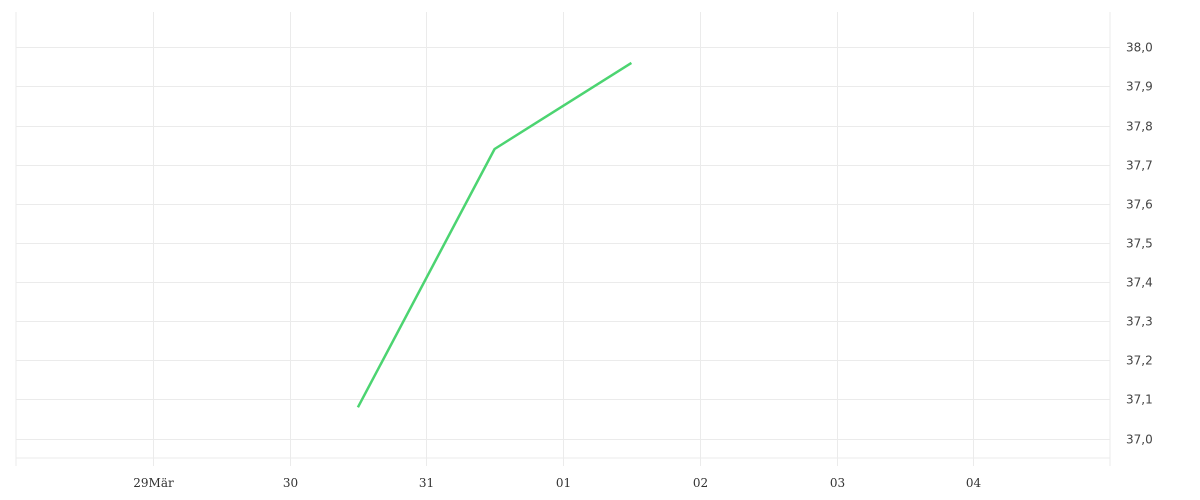 The image size is (1200, 500). What do you see at coordinates (1139, 205) in the screenshot?
I see `y-tick-label: 37,6` at bounding box center [1139, 205].